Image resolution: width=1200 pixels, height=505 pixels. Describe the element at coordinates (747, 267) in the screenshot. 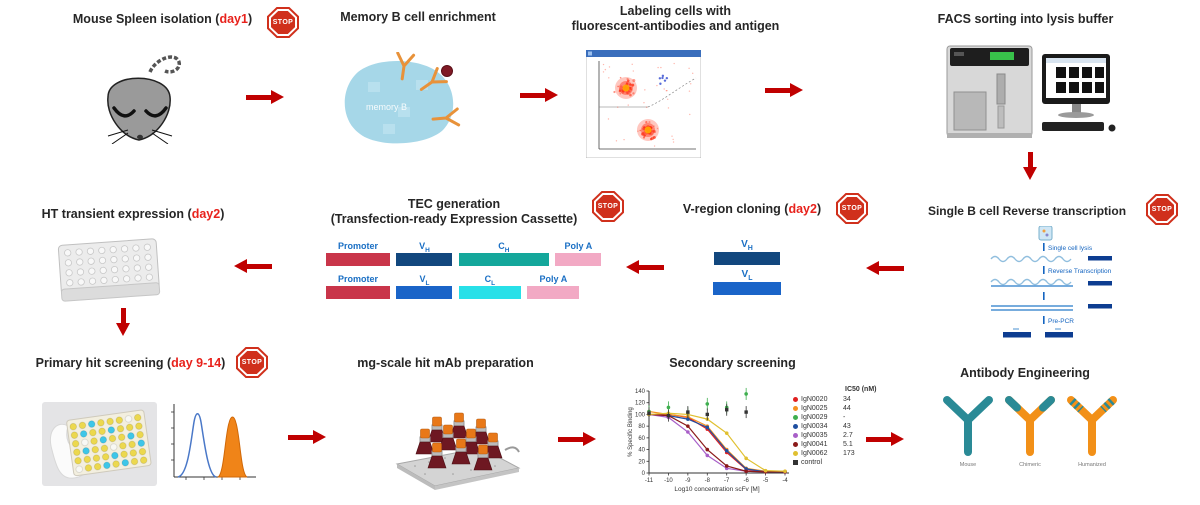

I see `v-region-bars: VH VL` at that location.